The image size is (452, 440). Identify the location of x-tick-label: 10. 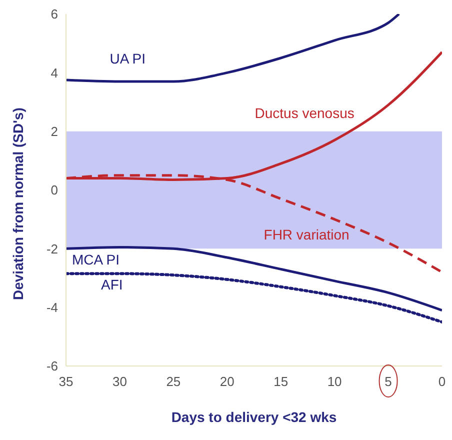
(334, 381).